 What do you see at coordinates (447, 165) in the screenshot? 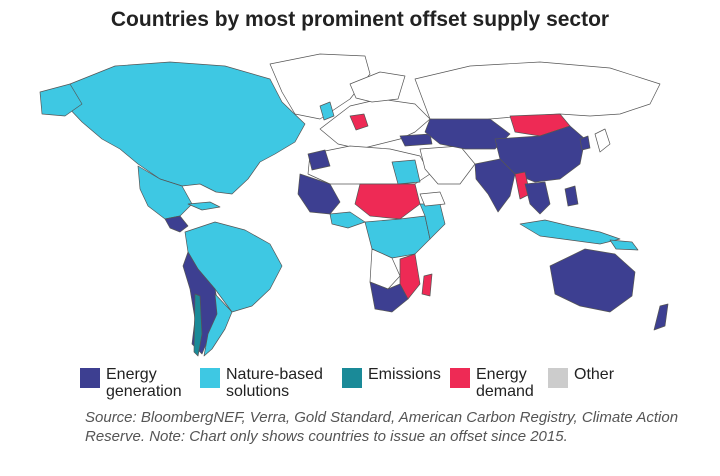
I see `region-middle-east` at bounding box center [447, 165].